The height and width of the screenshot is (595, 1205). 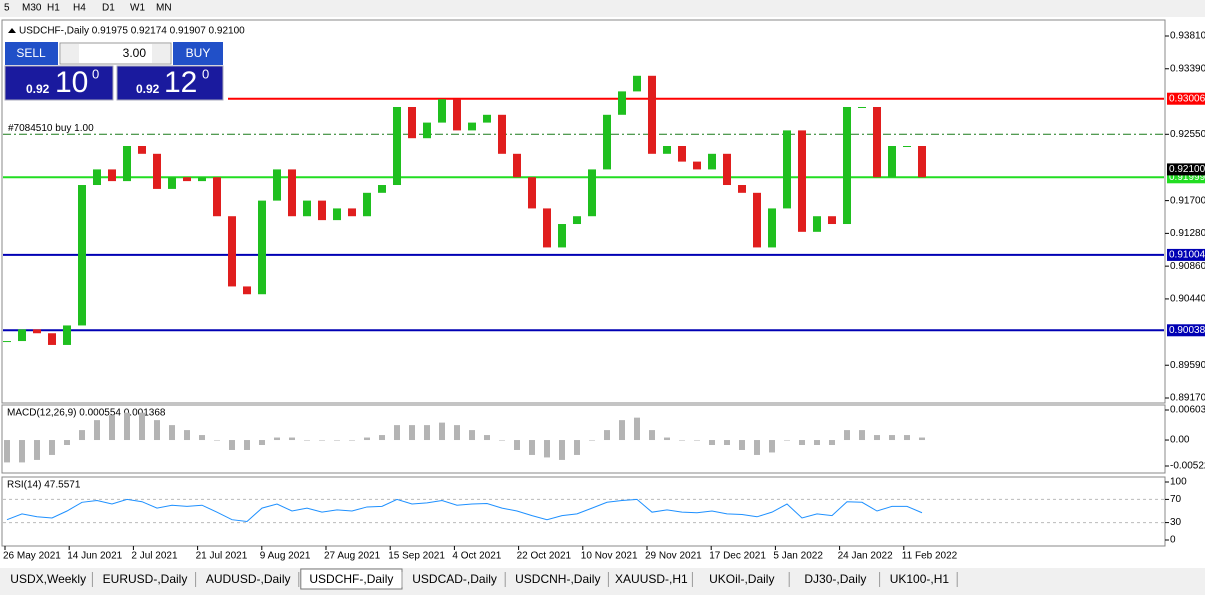 What do you see at coordinates (1173, 540) in the screenshot?
I see `rsi-tick-label: 0` at bounding box center [1173, 540].